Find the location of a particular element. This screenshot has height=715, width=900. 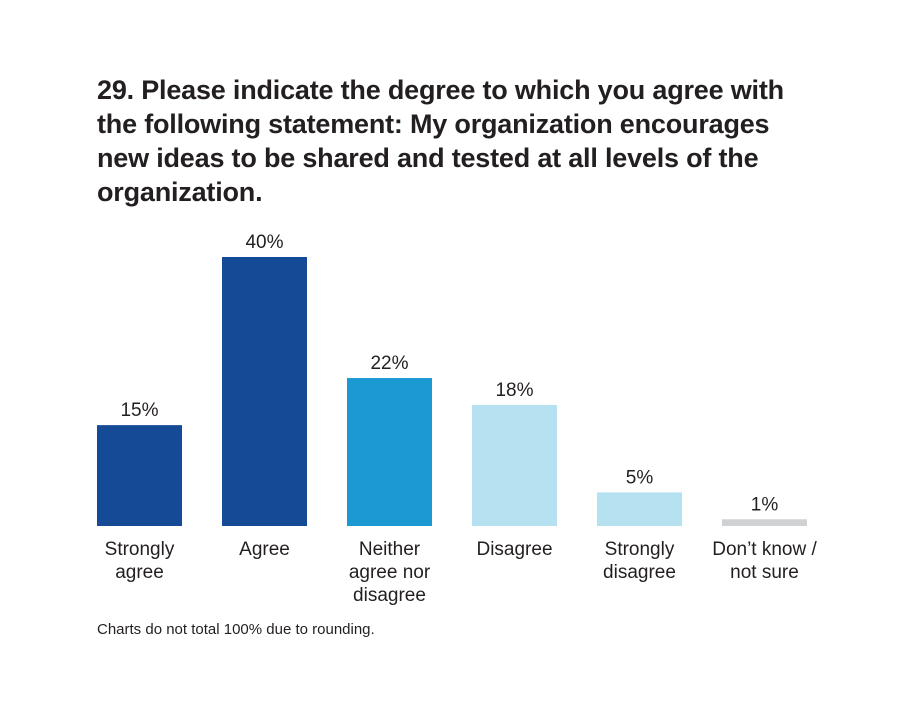

value-label-5: 1% is located at coordinates (765, 504).